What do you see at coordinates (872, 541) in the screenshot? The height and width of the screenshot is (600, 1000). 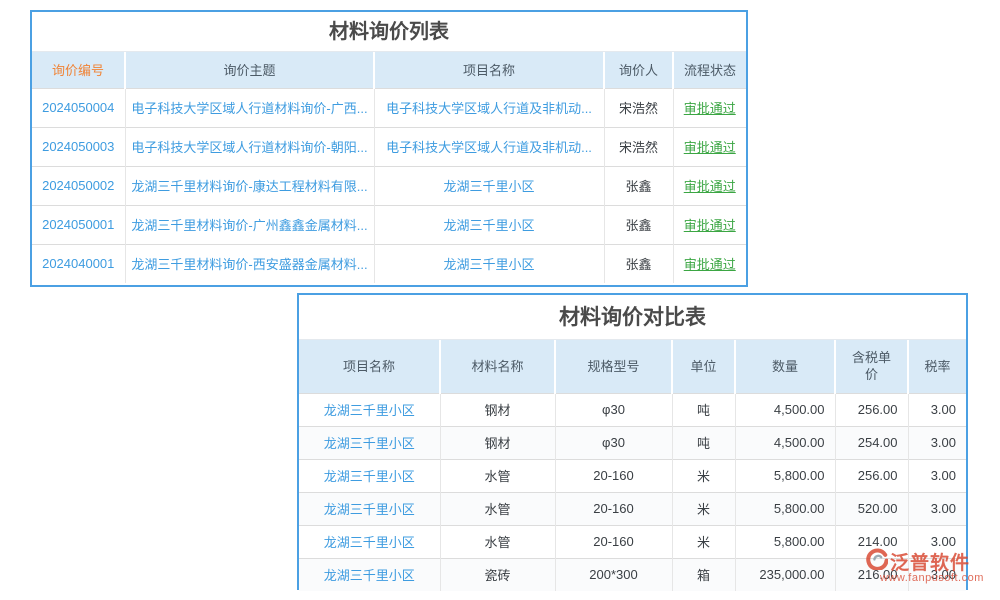 I see `tax-unit-price: 214.00` at bounding box center [872, 541].